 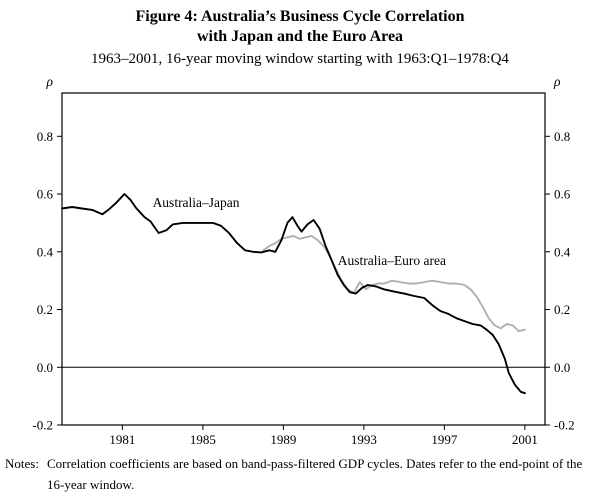 I want to click on y-tick-label-left: 0.6, so click(x=45, y=194).